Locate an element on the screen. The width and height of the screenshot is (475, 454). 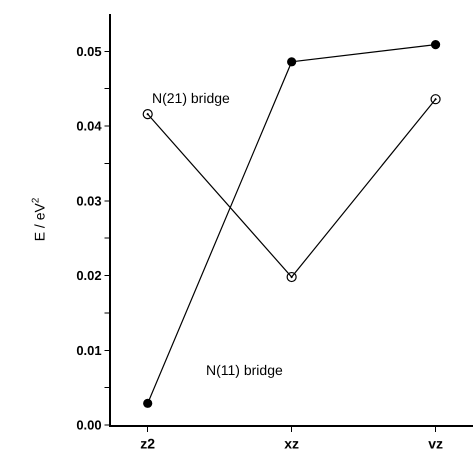
text: N(11) bridge is located at coordinates (244, 370).